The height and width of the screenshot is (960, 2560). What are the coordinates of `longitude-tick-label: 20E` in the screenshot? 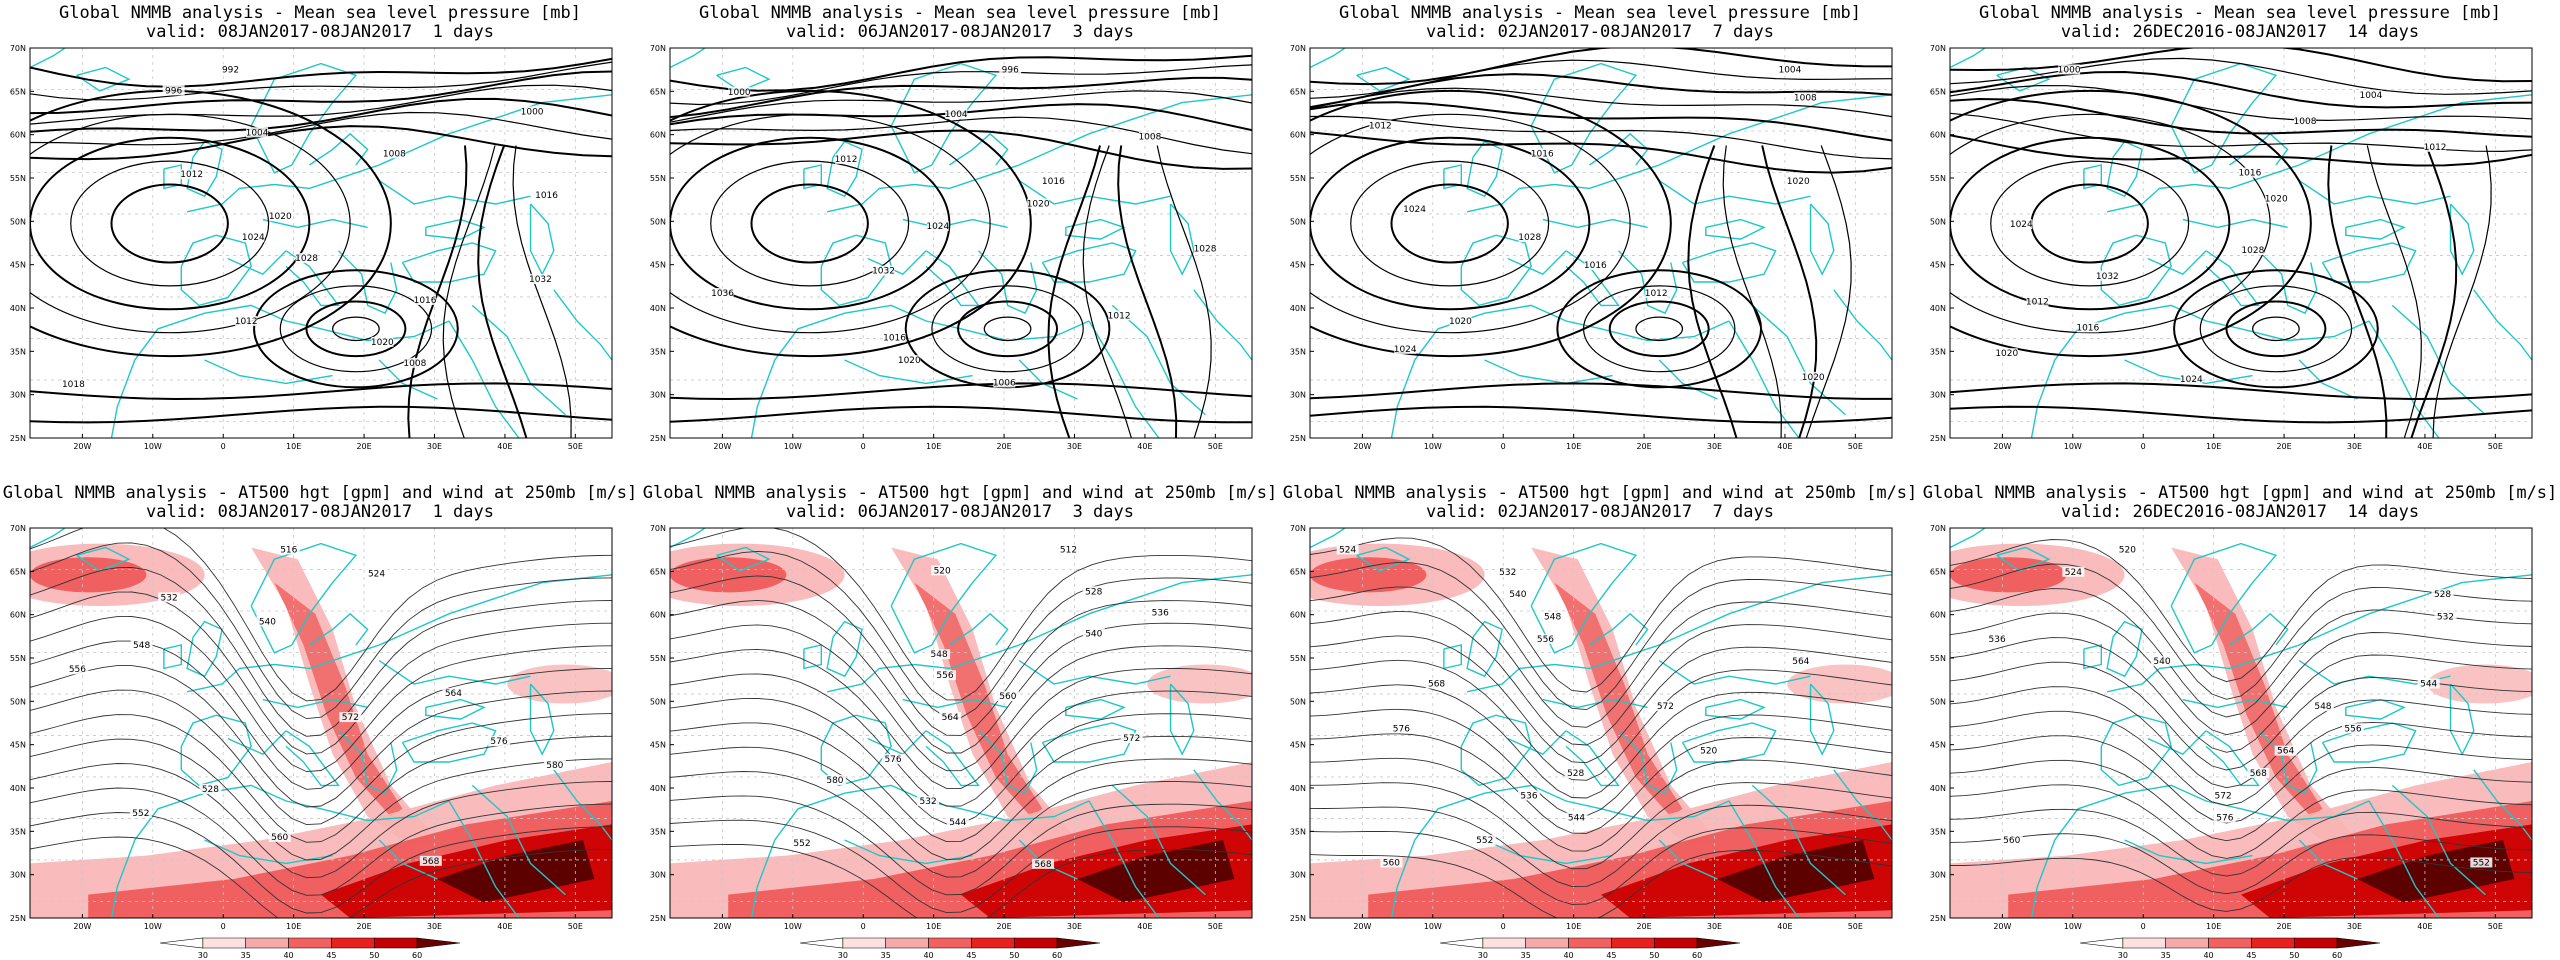 It's located at (1643, 446).